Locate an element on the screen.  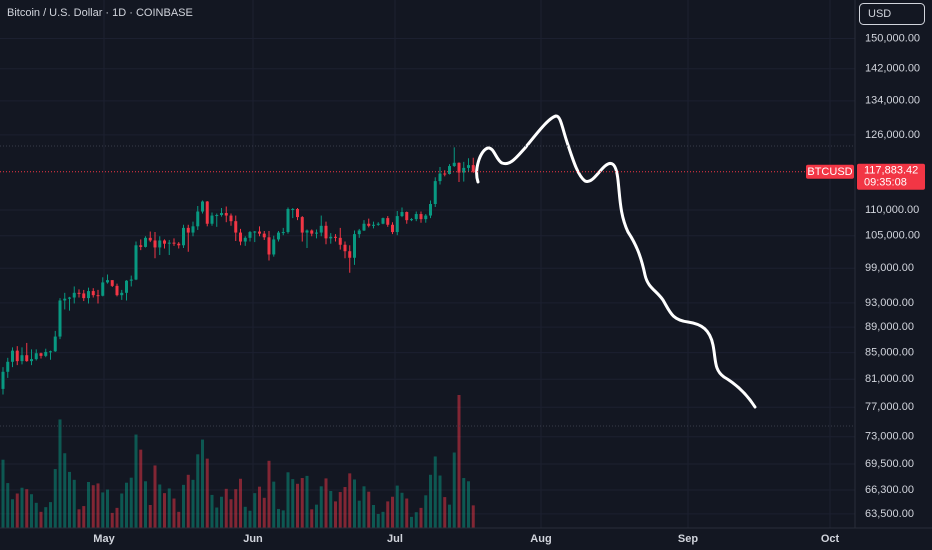
y-tick-label: 66,300.00 is located at coordinates (889, 490).